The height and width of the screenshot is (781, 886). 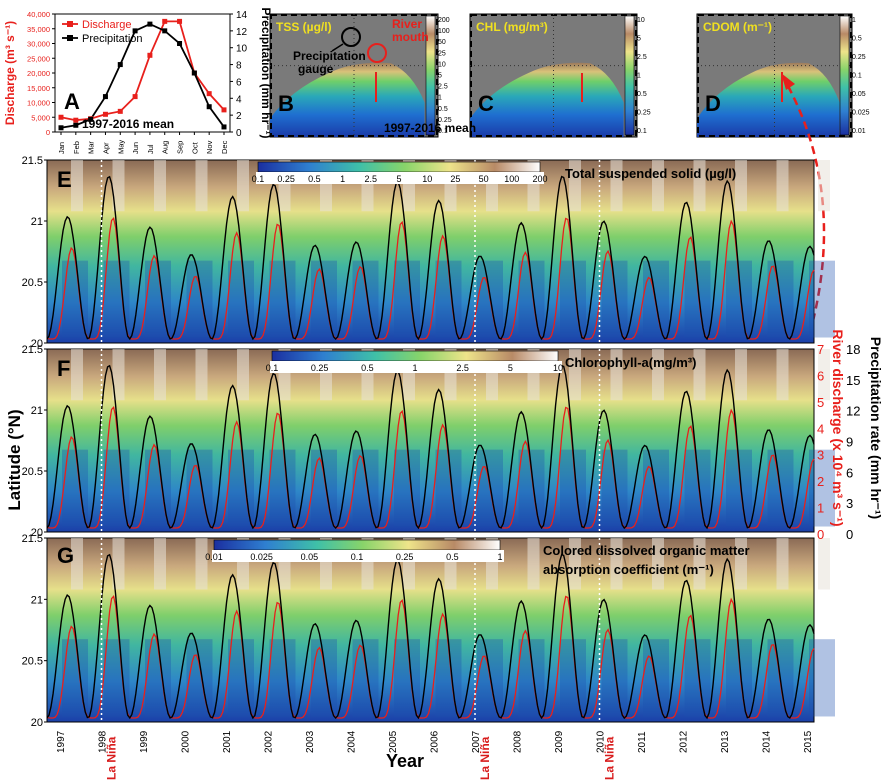 What do you see at coordinates (91, 147) in the screenshot?
I see `month-label: Mar` at bounding box center [91, 147].